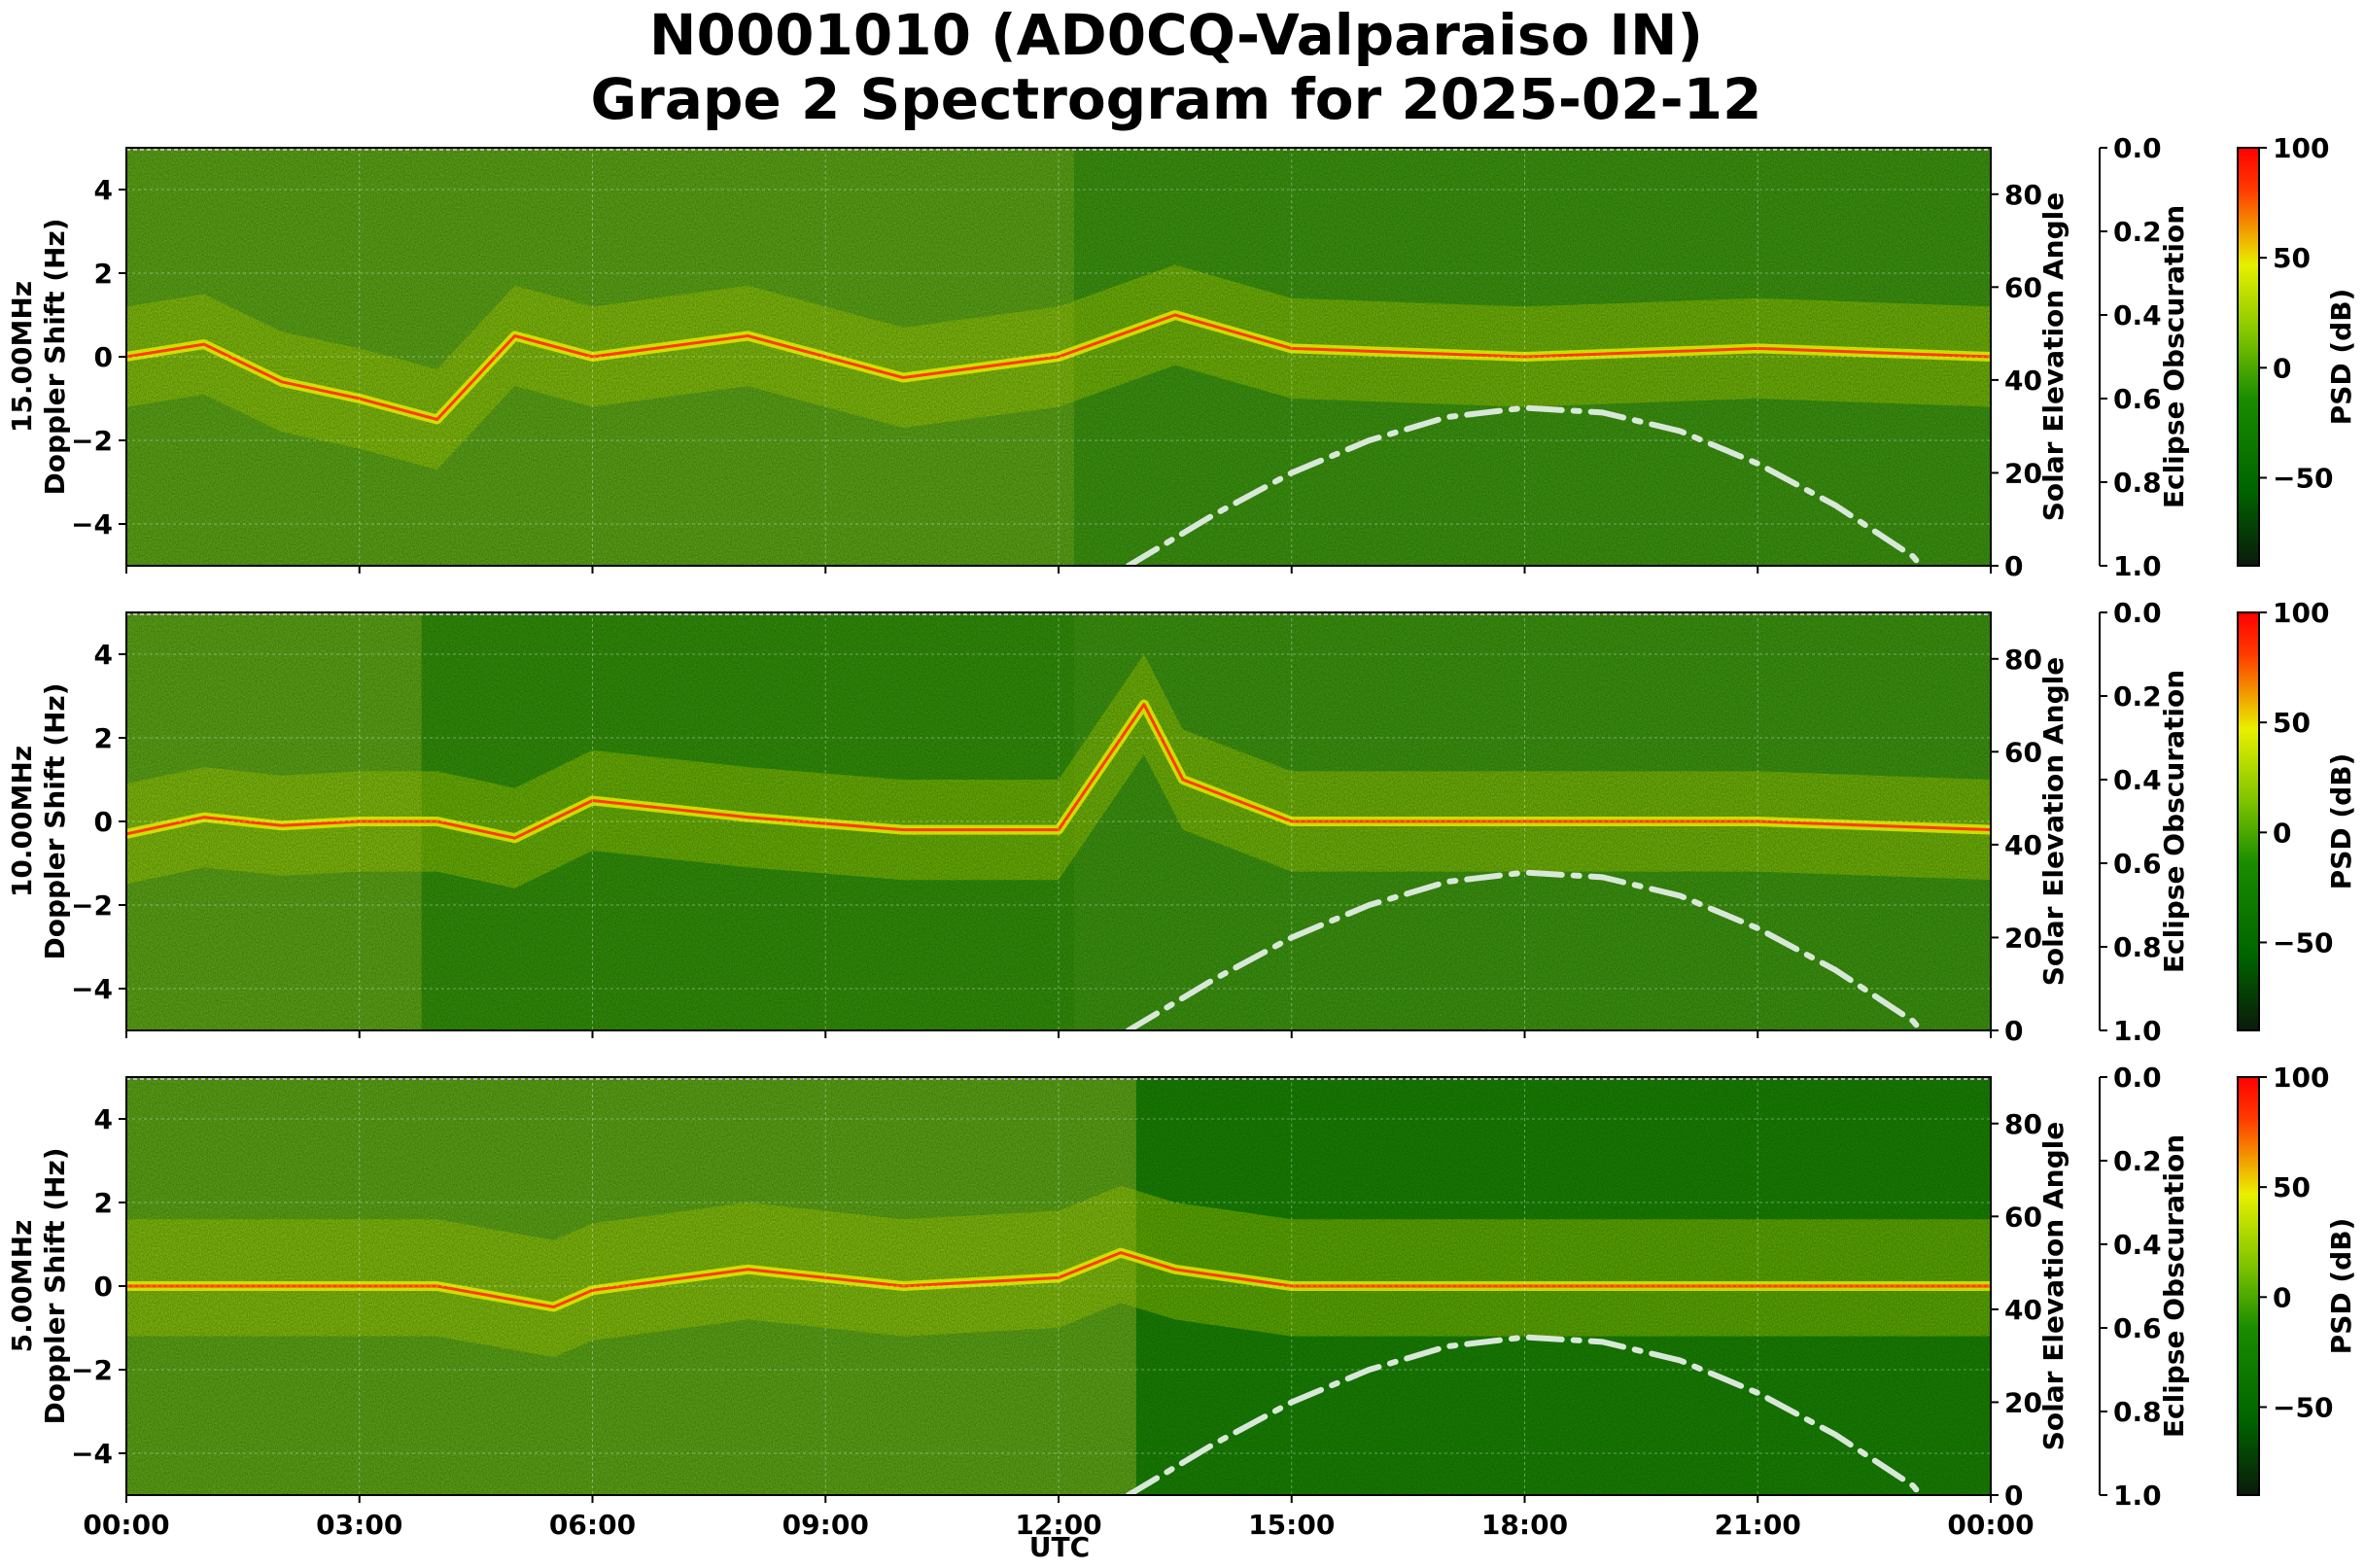 The height and width of the screenshot is (1568, 2365). What do you see at coordinates (1176, 35) in the screenshot?
I see `figure-title-line1: N0001010 (AD0CQ-Valparaiso IN)` at bounding box center [1176, 35].